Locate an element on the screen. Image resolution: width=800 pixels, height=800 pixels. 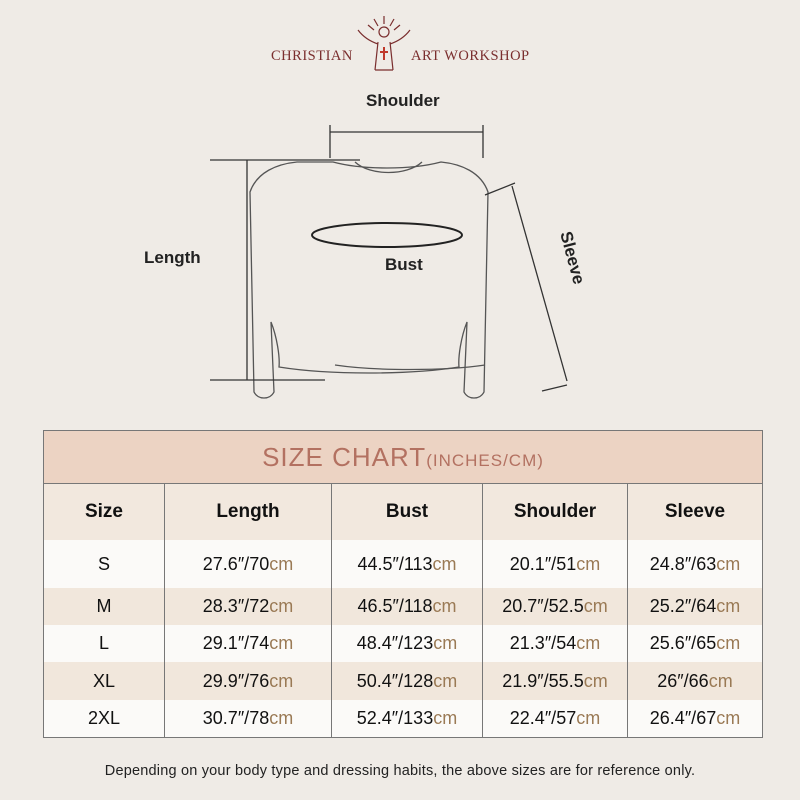
measurement-cell: 52.4″/133cm is located at coordinates (407, 719).